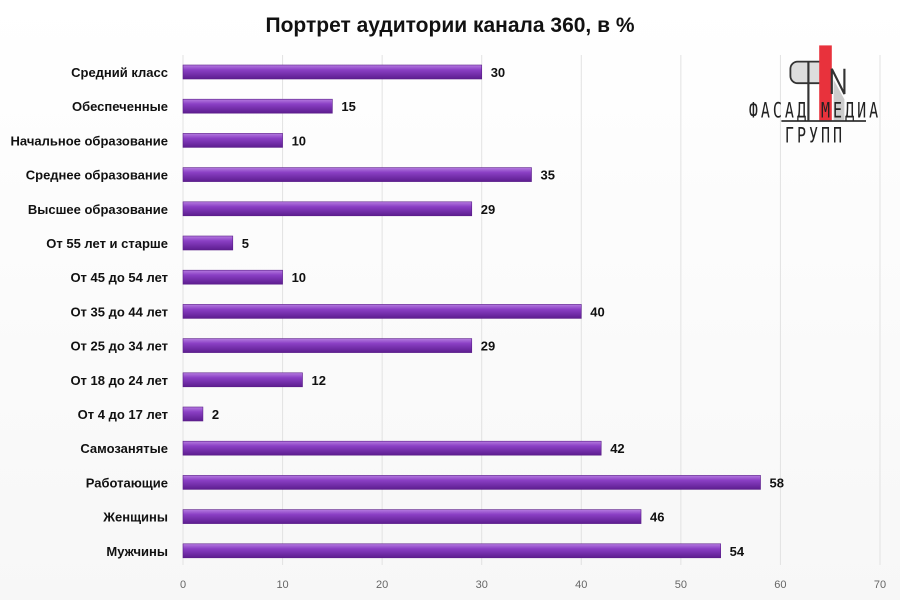  I want to click on category-label: Самозанятые, so click(124, 448).